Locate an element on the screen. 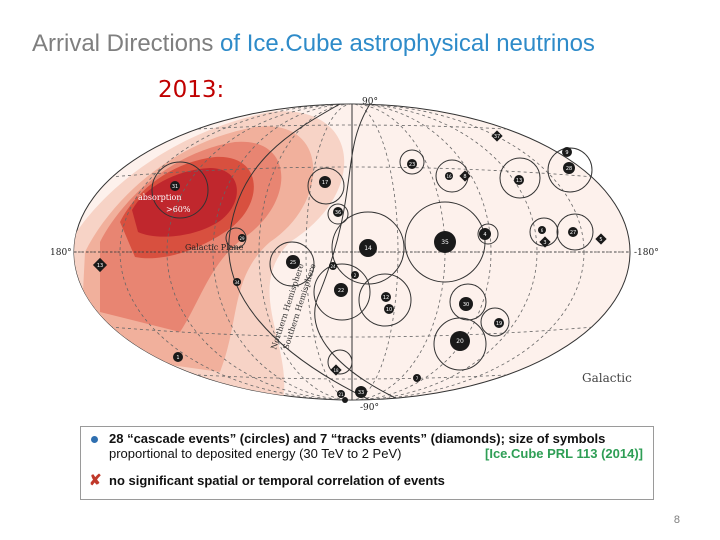 This screenshot has height=540, width=720. event-31: 31 is located at coordinates (175, 186).